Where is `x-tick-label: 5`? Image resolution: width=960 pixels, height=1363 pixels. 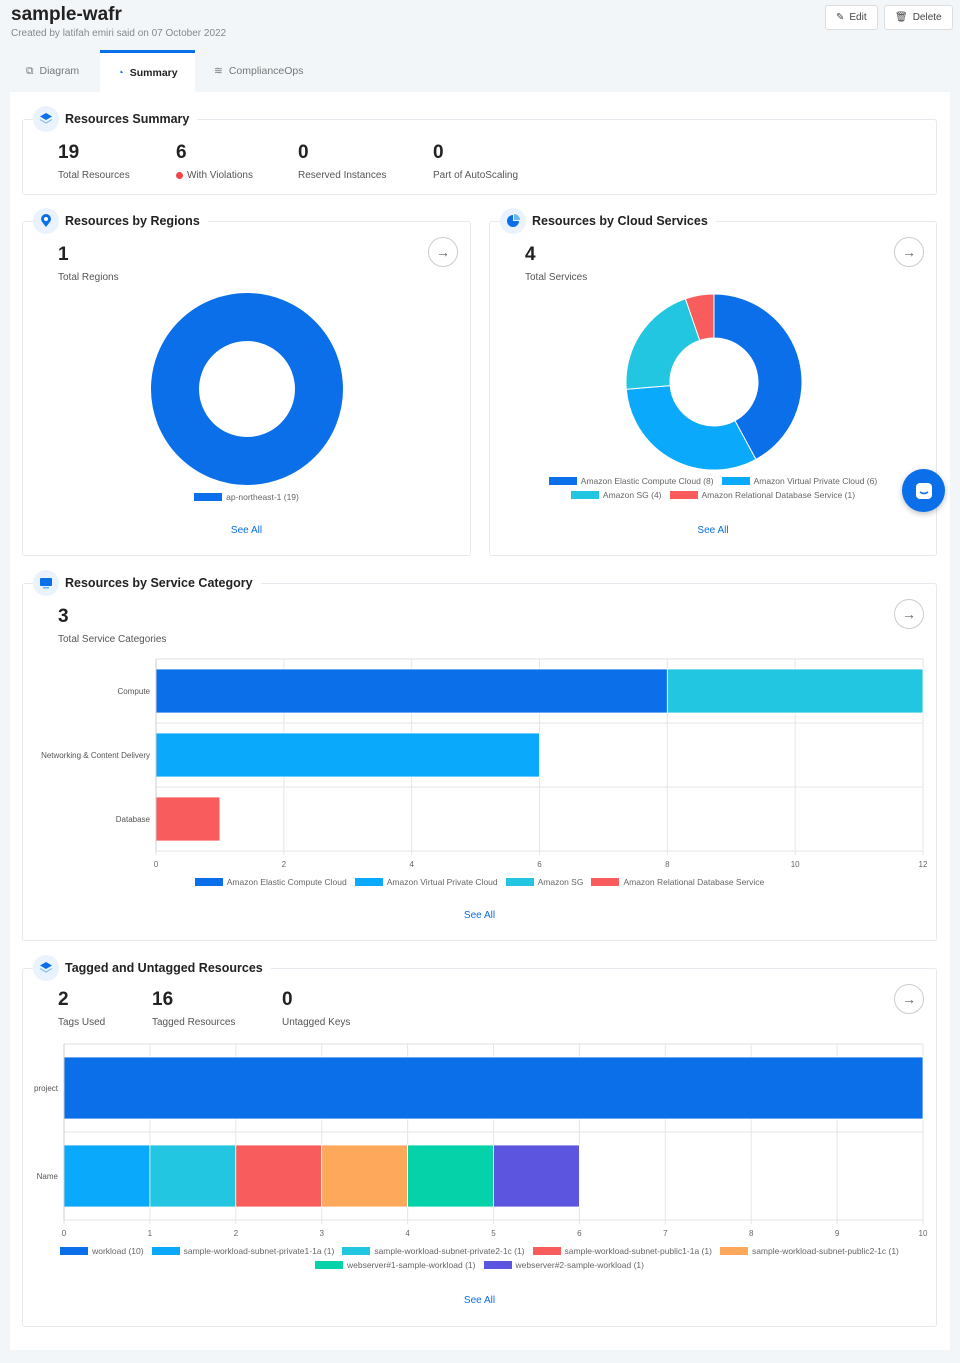
x-tick-label: 5 is located at coordinates (493, 1233).